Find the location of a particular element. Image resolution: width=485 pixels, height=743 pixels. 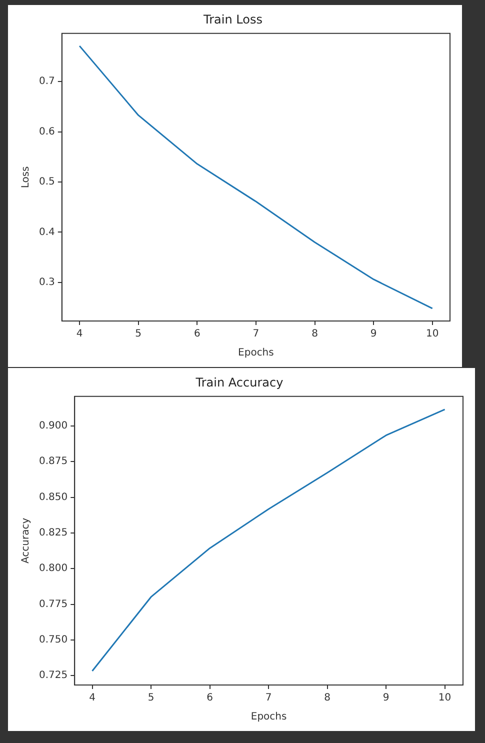

y-tick-label: 0.825 is located at coordinates (53, 533).